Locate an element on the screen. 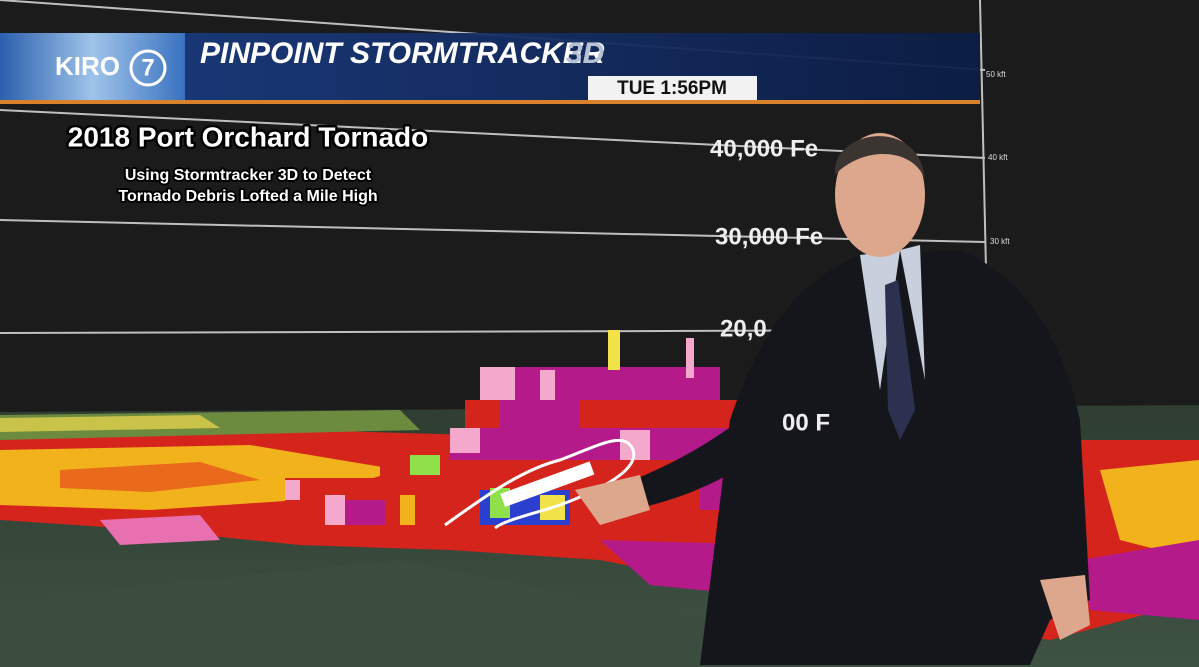 The image size is (1199, 667). banner-suffix: 3D is located at coordinates (585, 53).